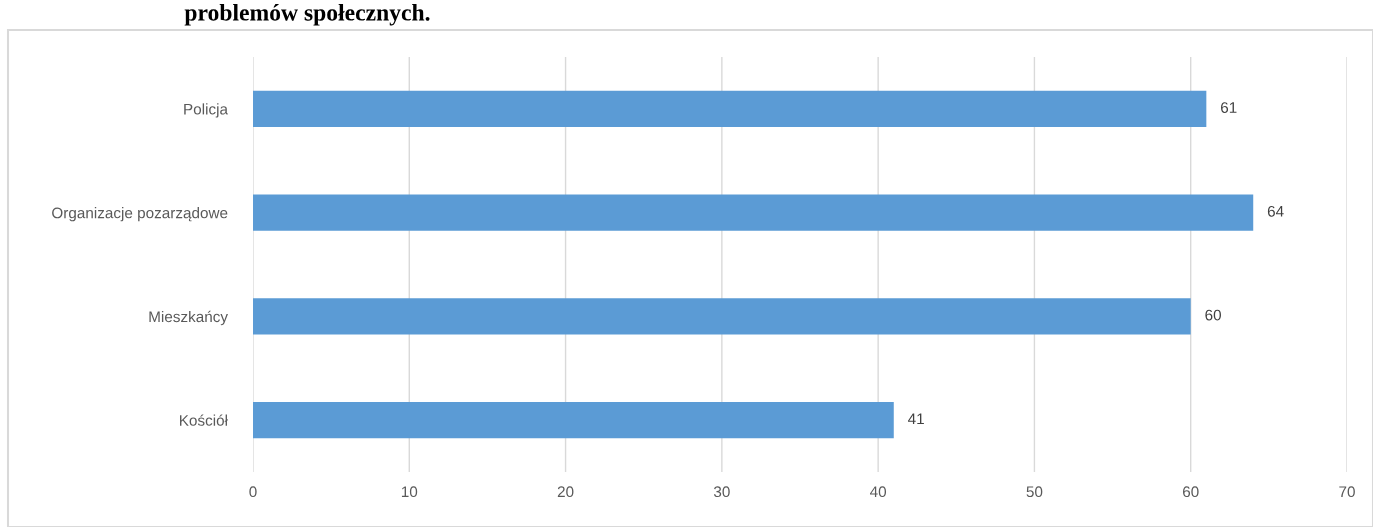 The width and height of the screenshot is (1373, 527). I want to click on x-tick-label: 20, so click(565, 492).